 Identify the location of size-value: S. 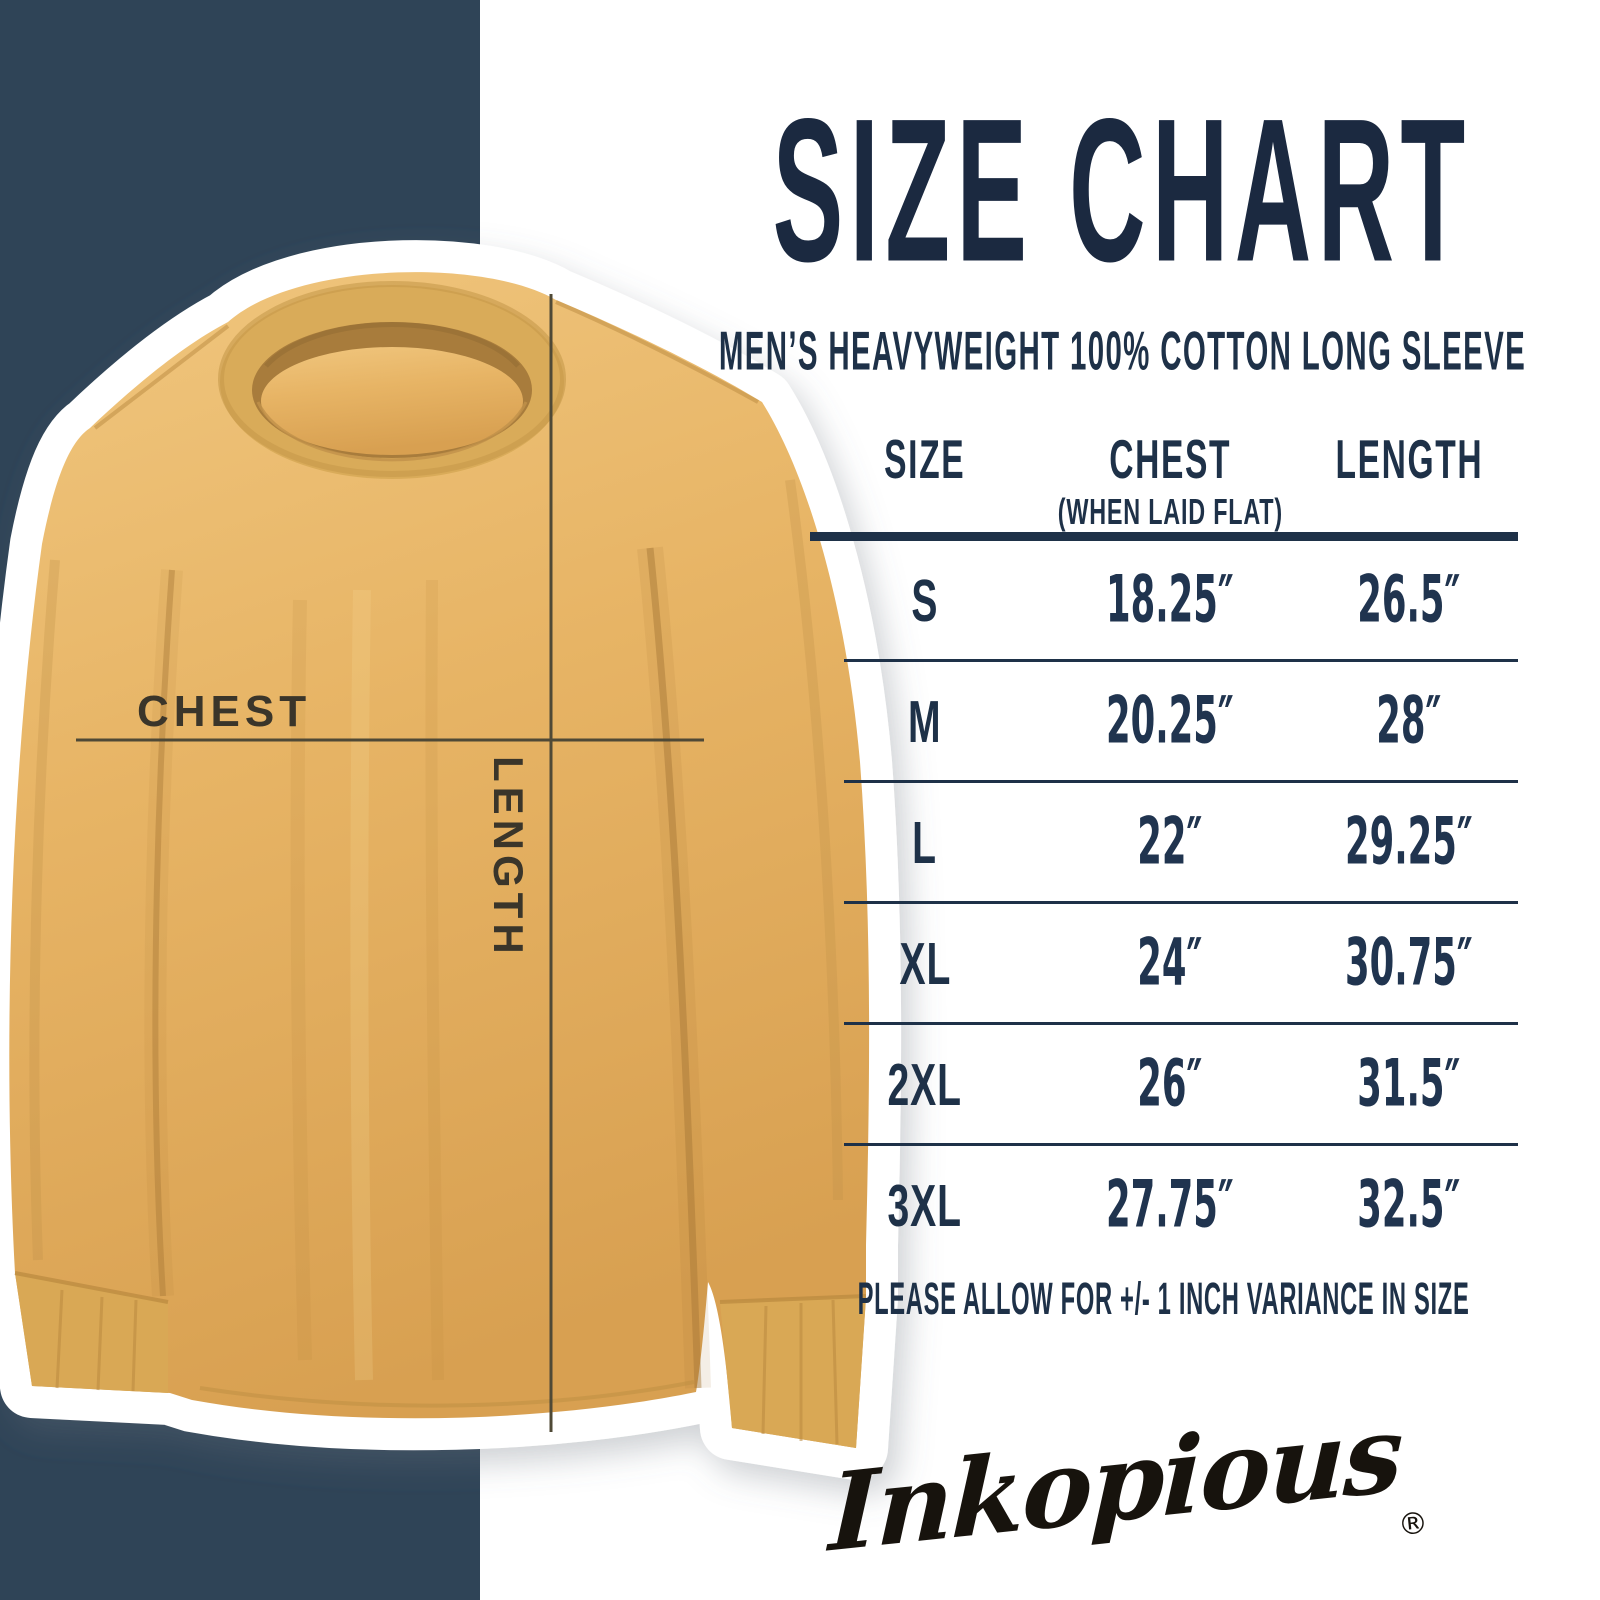
(925, 600).